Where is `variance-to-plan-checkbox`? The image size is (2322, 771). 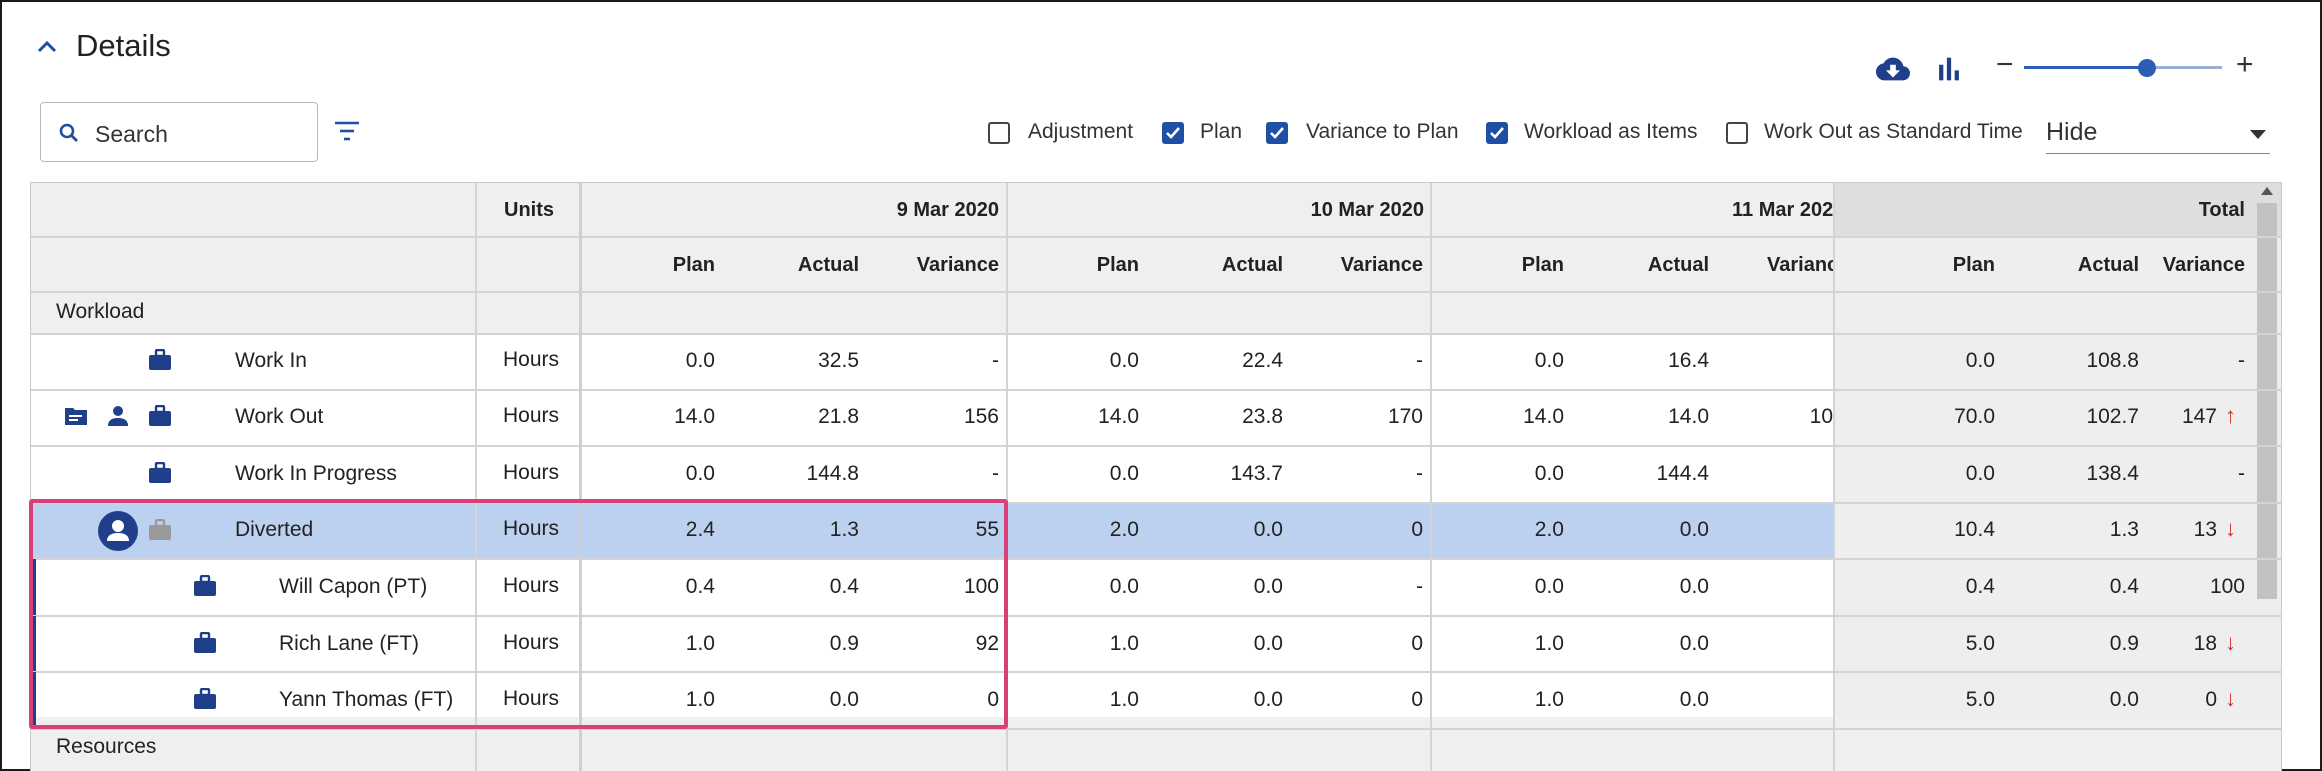 variance-to-plan-checkbox is located at coordinates (1277, 133).